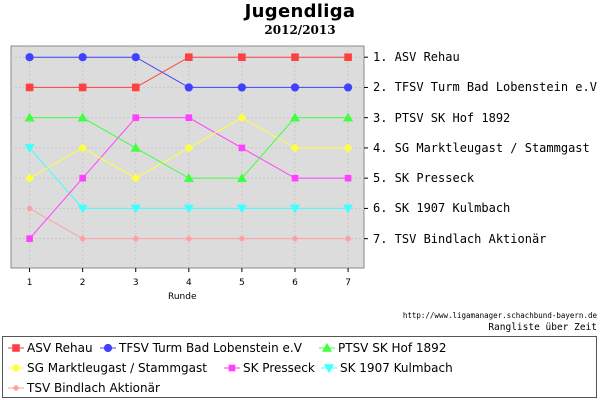 The width and height of the screenshot is (600, 400). Describe the element at coordinates (416, 57) in the screenshot. I see `rank-label: 1. ASV Rehau` at that location.